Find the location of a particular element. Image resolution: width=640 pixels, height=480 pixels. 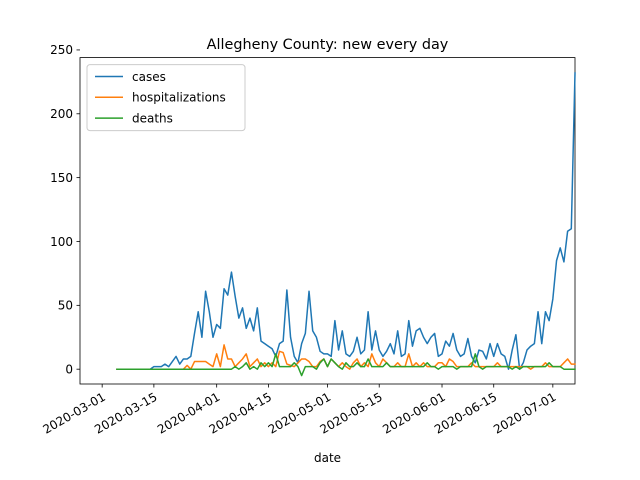

y-tick-label: 200 is located at coordinates (61, 114).